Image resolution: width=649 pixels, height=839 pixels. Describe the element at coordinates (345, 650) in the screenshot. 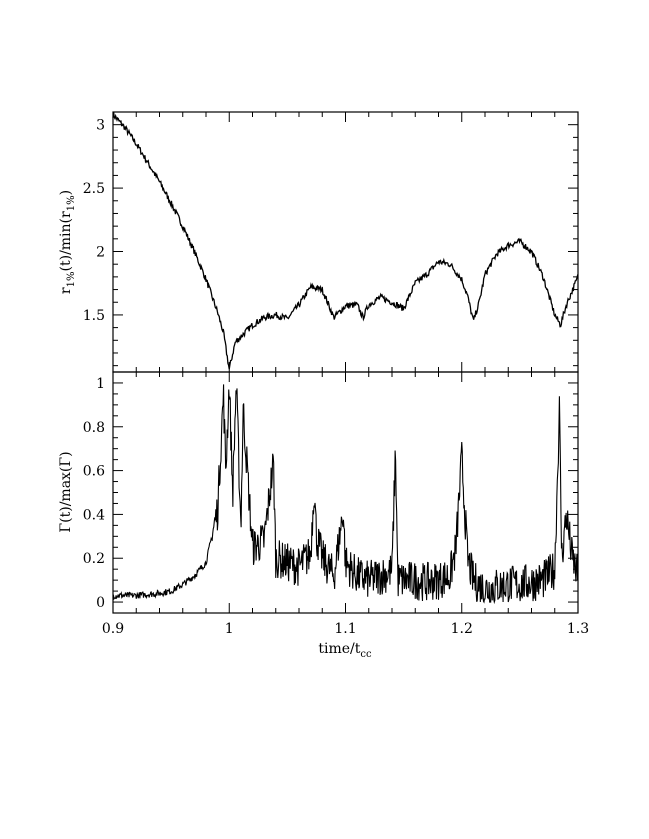

I see `x-axis-label: time/tcc` at that location.